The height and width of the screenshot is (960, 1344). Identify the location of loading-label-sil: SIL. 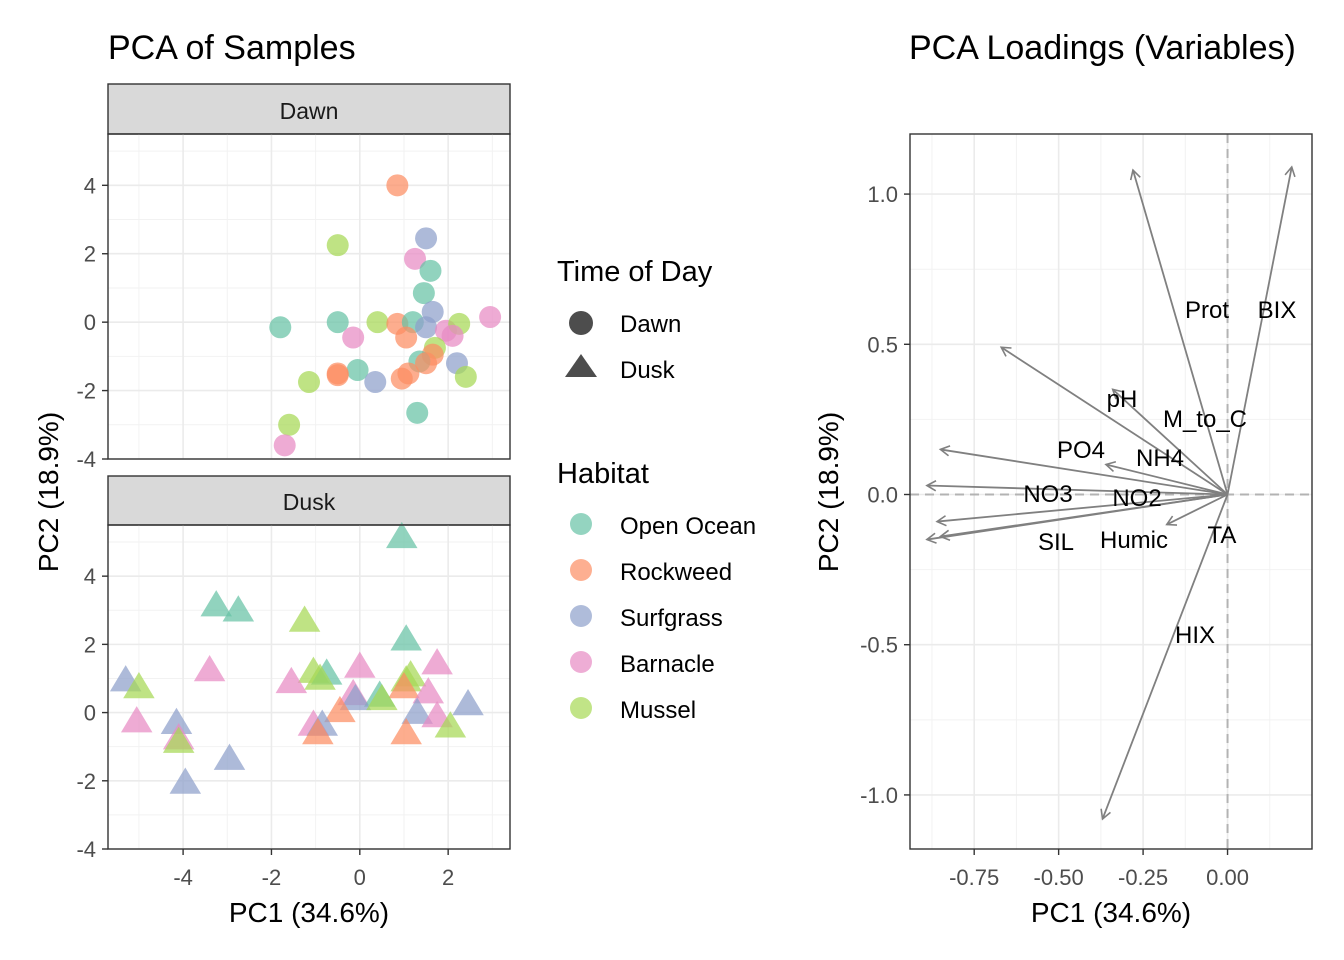
(1056, 542).